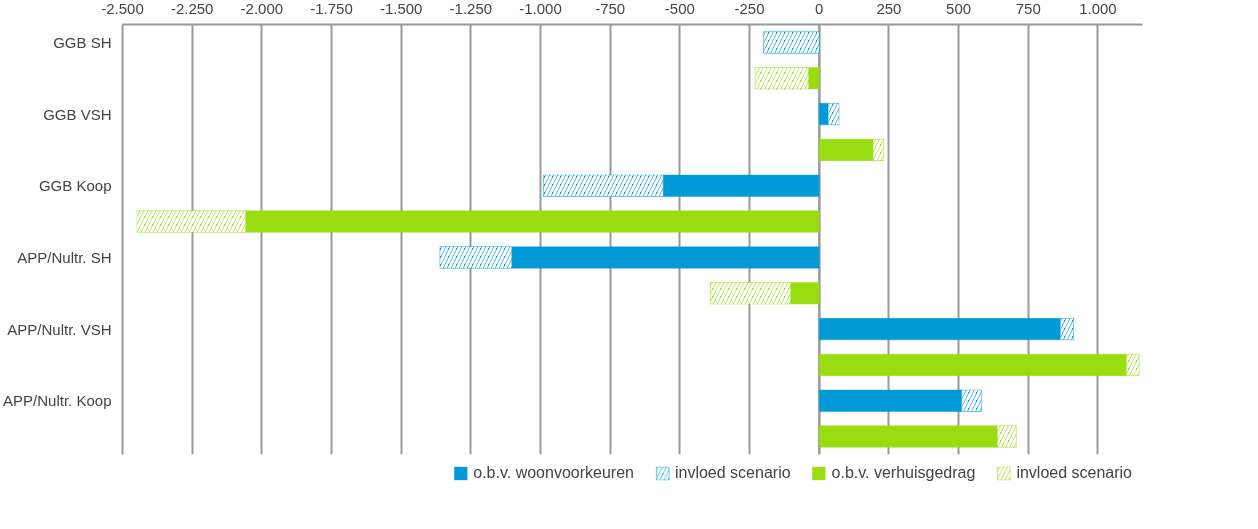 This screenshot has height=529, width=1258. I want to click on x-tick-label: 750, so click(1028, 8).